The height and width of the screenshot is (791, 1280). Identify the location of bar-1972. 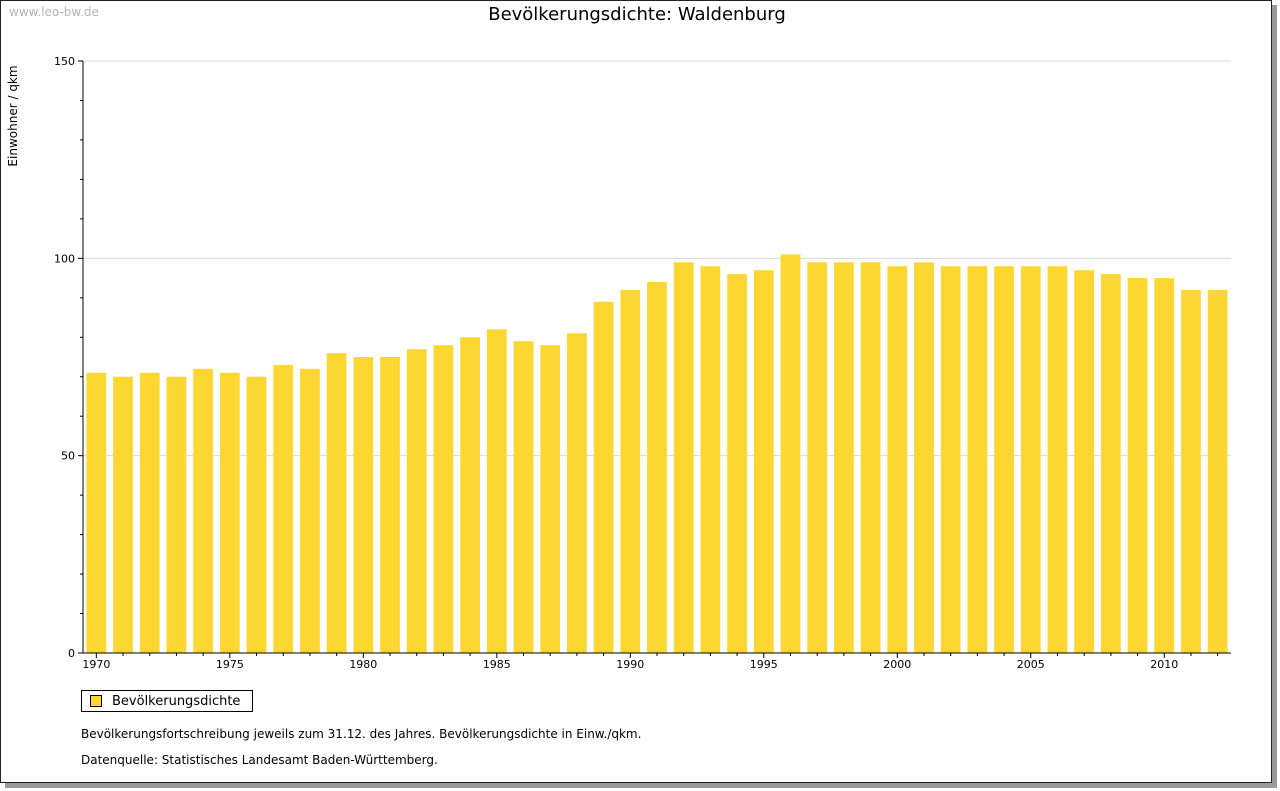
(149, 512).